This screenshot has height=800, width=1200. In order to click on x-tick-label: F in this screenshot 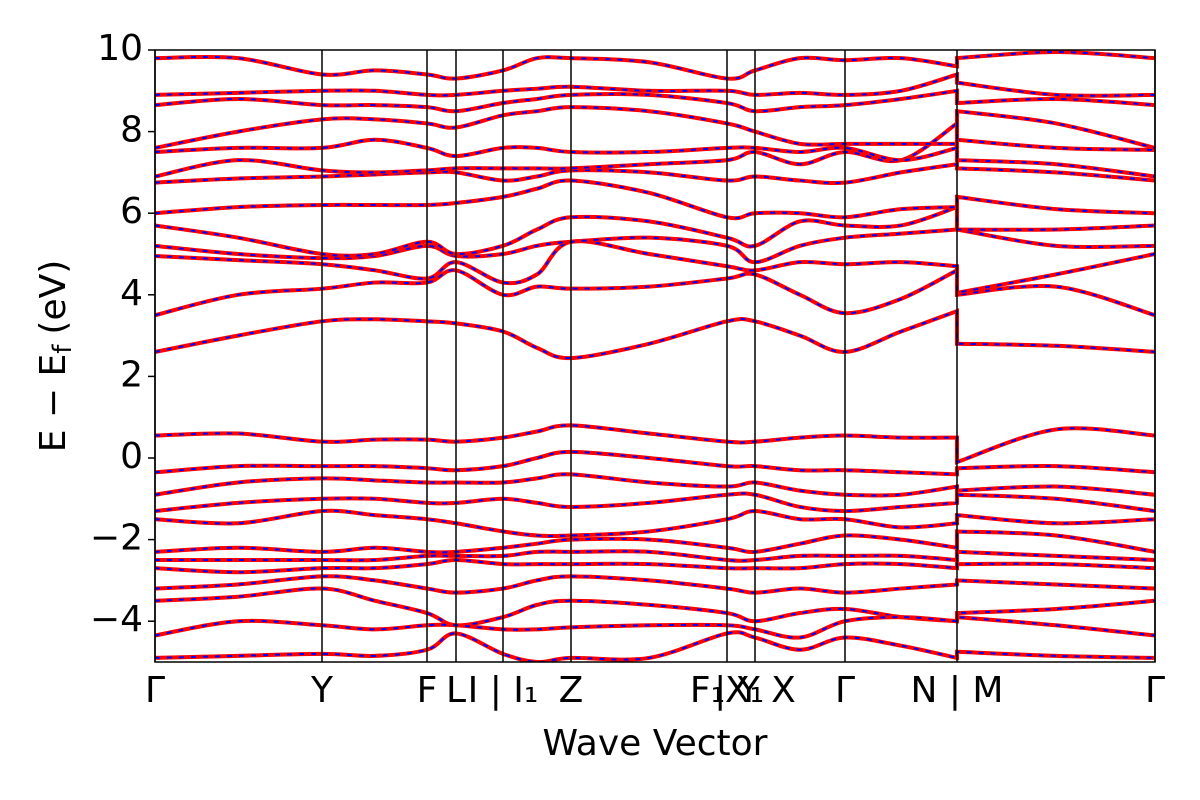, I will do `click(427, 690)`.